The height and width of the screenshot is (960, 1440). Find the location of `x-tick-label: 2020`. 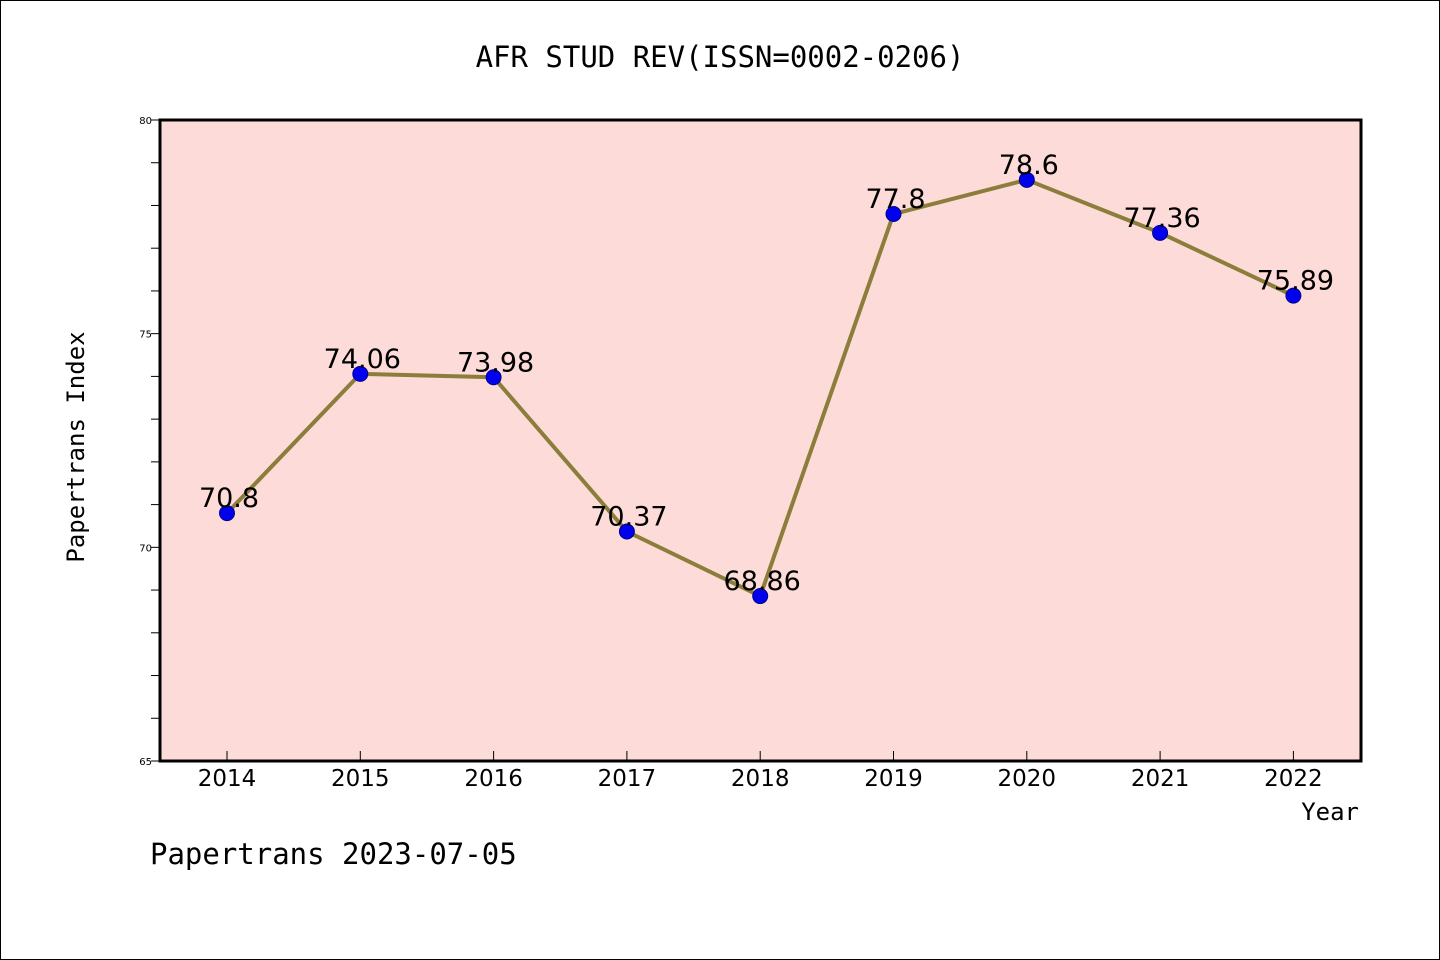

x-tick-label: 2020 is located at coordinates (1027, 779).